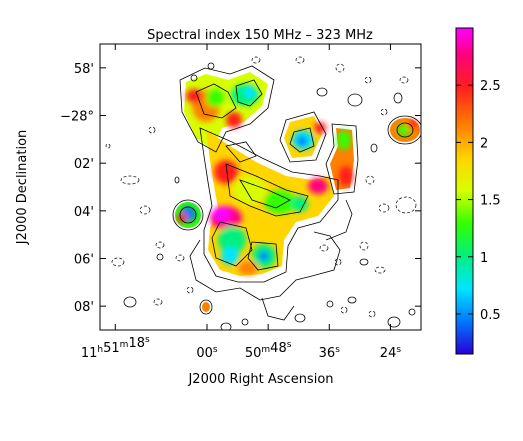 Image resolution: width=523 pixels, height=441 pixels. What do you see at coordinates (84, 69) in the screenshot?
I see `y-tick-label: 58'` at bounding box center [84, 69].